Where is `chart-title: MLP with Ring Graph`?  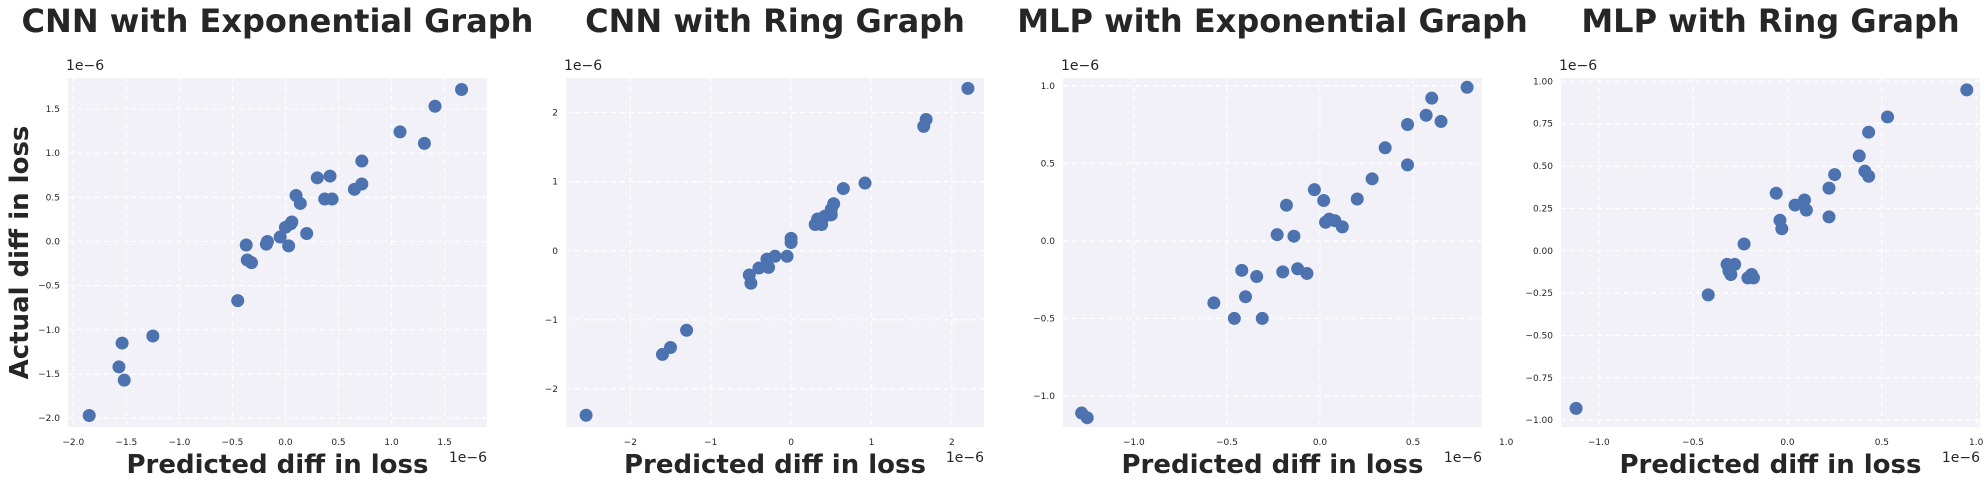
chart-title: MLP with Ring Graph is located at coordinates (1770, 21).